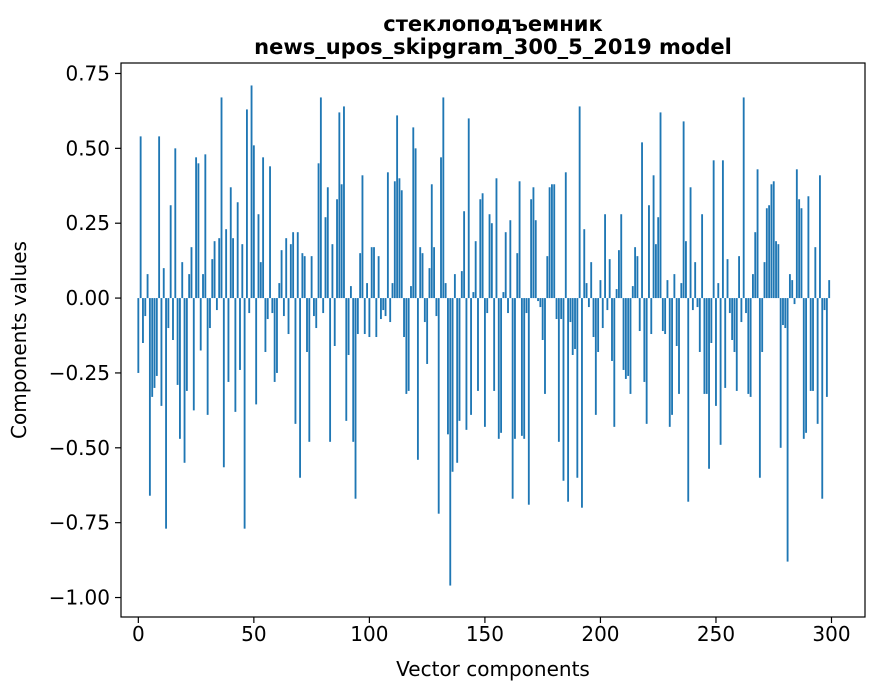  I want to click on y-tick-label: 0.00, so click(87, 298).